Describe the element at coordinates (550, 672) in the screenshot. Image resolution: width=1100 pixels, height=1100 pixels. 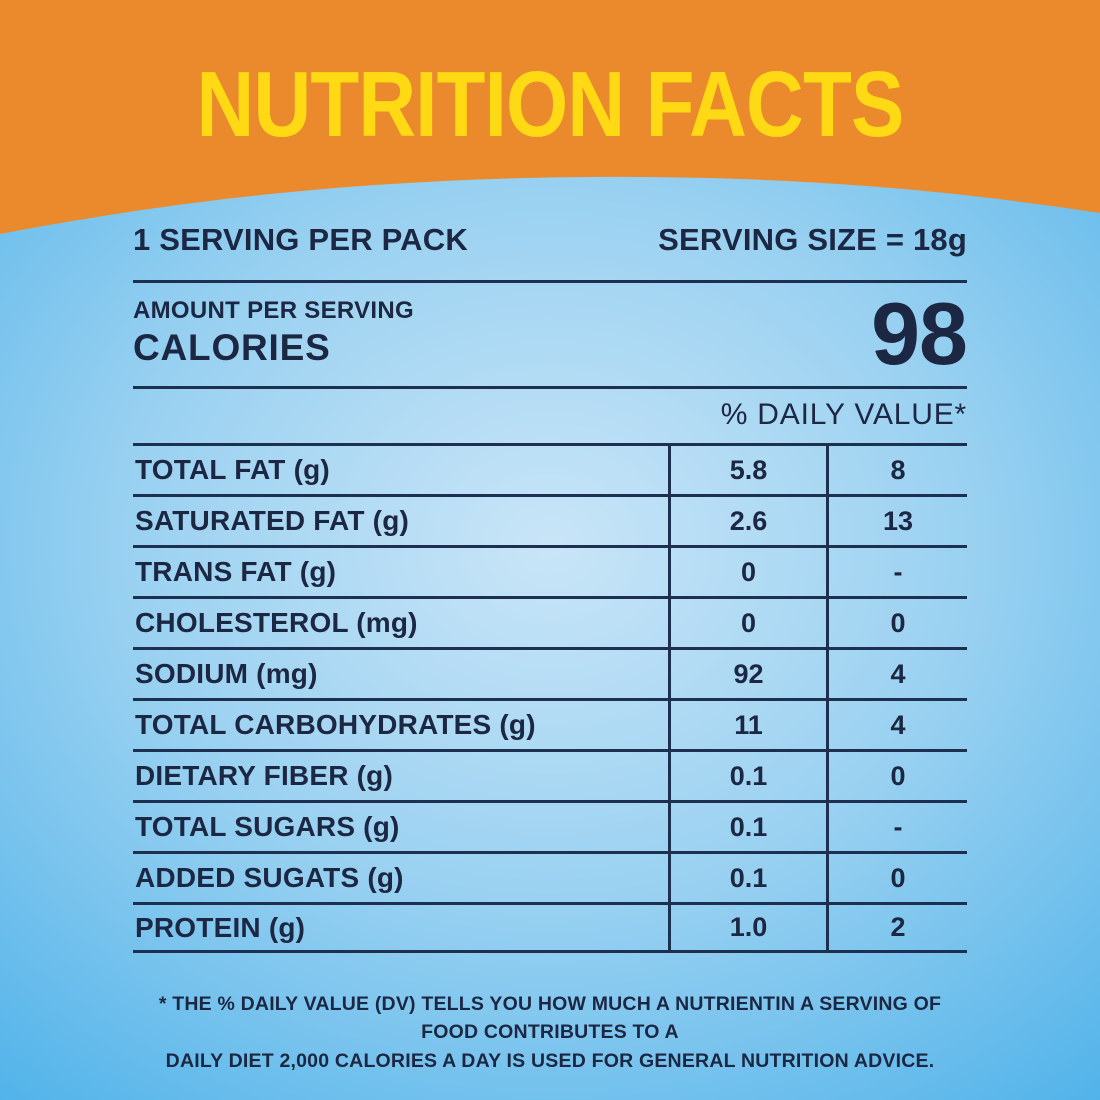
I see `table-row: SODIUM (mg) 92 4` at that location.